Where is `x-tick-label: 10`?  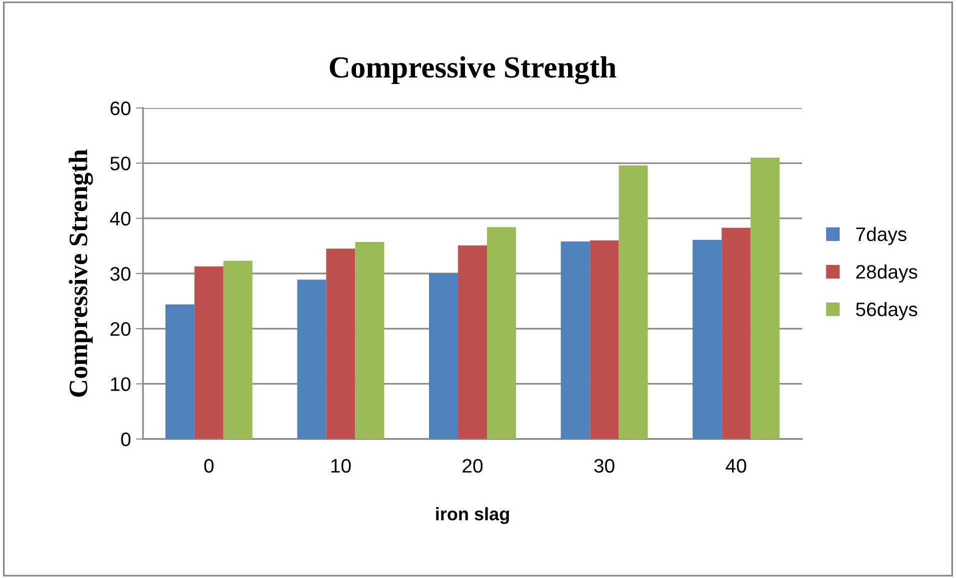
x-tick-label: 10 is located at coordinates (341, 465).